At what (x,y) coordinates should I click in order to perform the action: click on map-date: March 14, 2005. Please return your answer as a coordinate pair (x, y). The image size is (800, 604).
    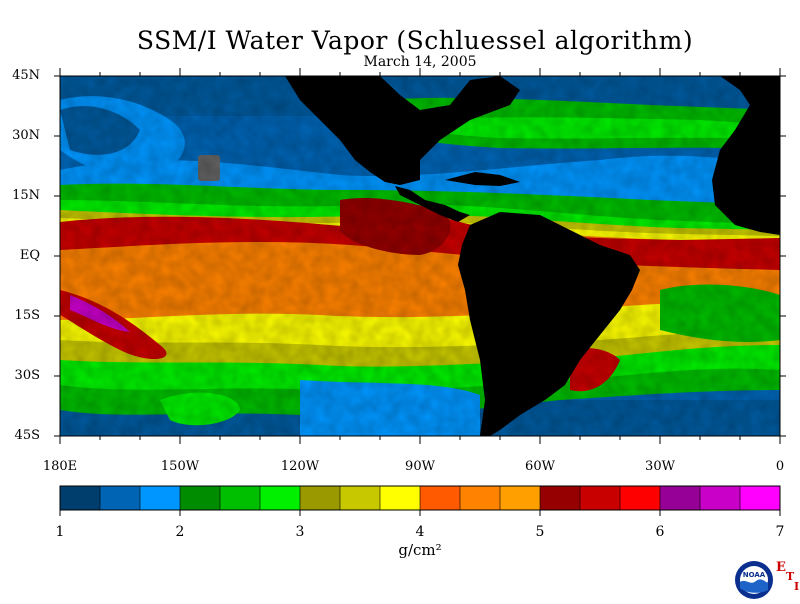
    Looking at the image, I should click on (420, 62).